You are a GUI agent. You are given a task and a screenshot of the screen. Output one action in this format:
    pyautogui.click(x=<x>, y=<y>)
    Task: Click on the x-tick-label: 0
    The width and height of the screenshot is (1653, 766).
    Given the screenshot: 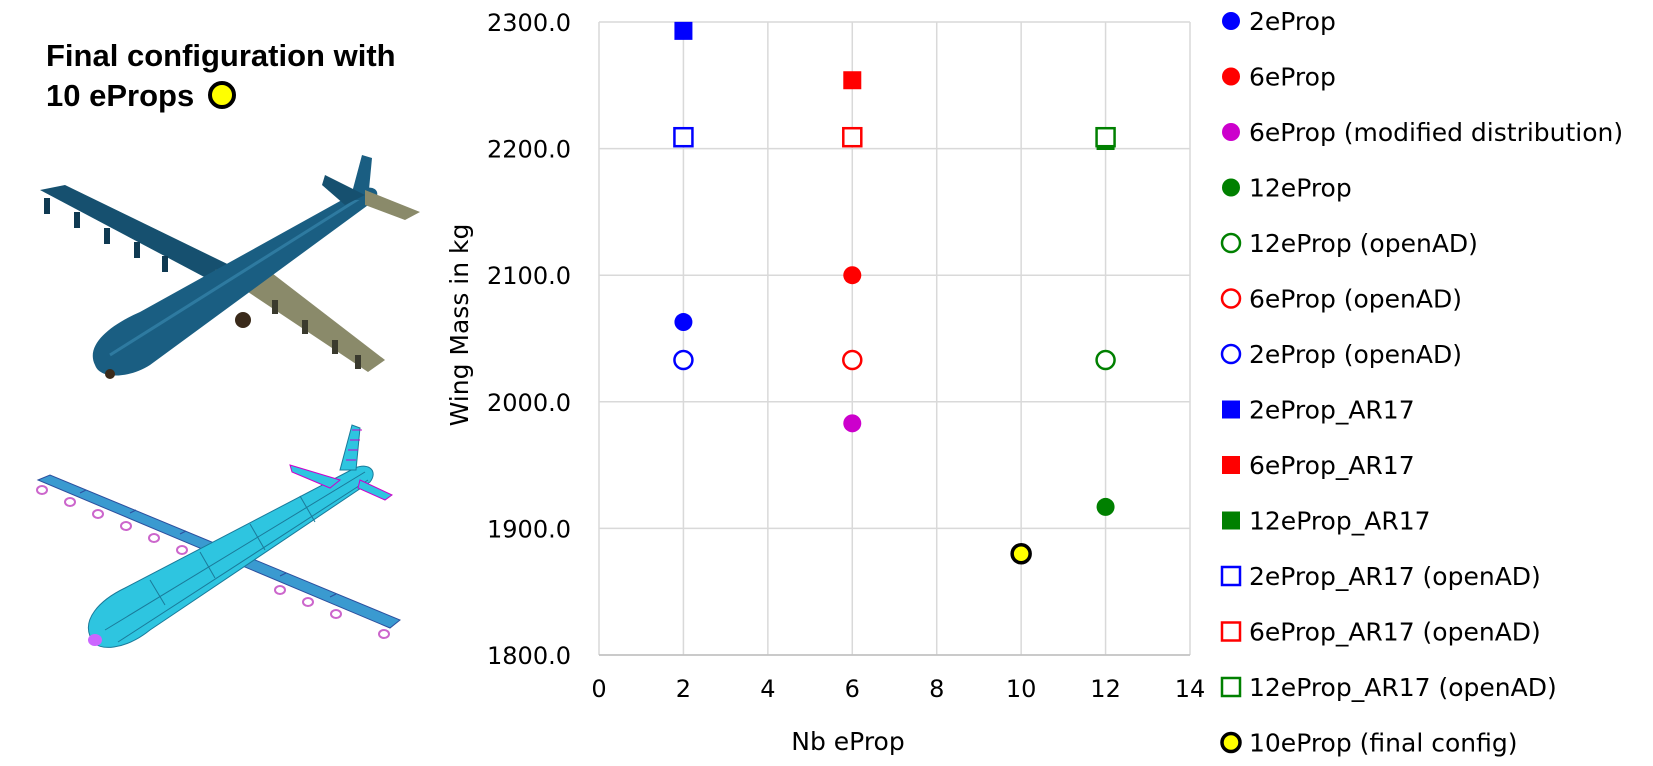 What is the action you would take?
    pyautogui.click(x=598, y=689)
    